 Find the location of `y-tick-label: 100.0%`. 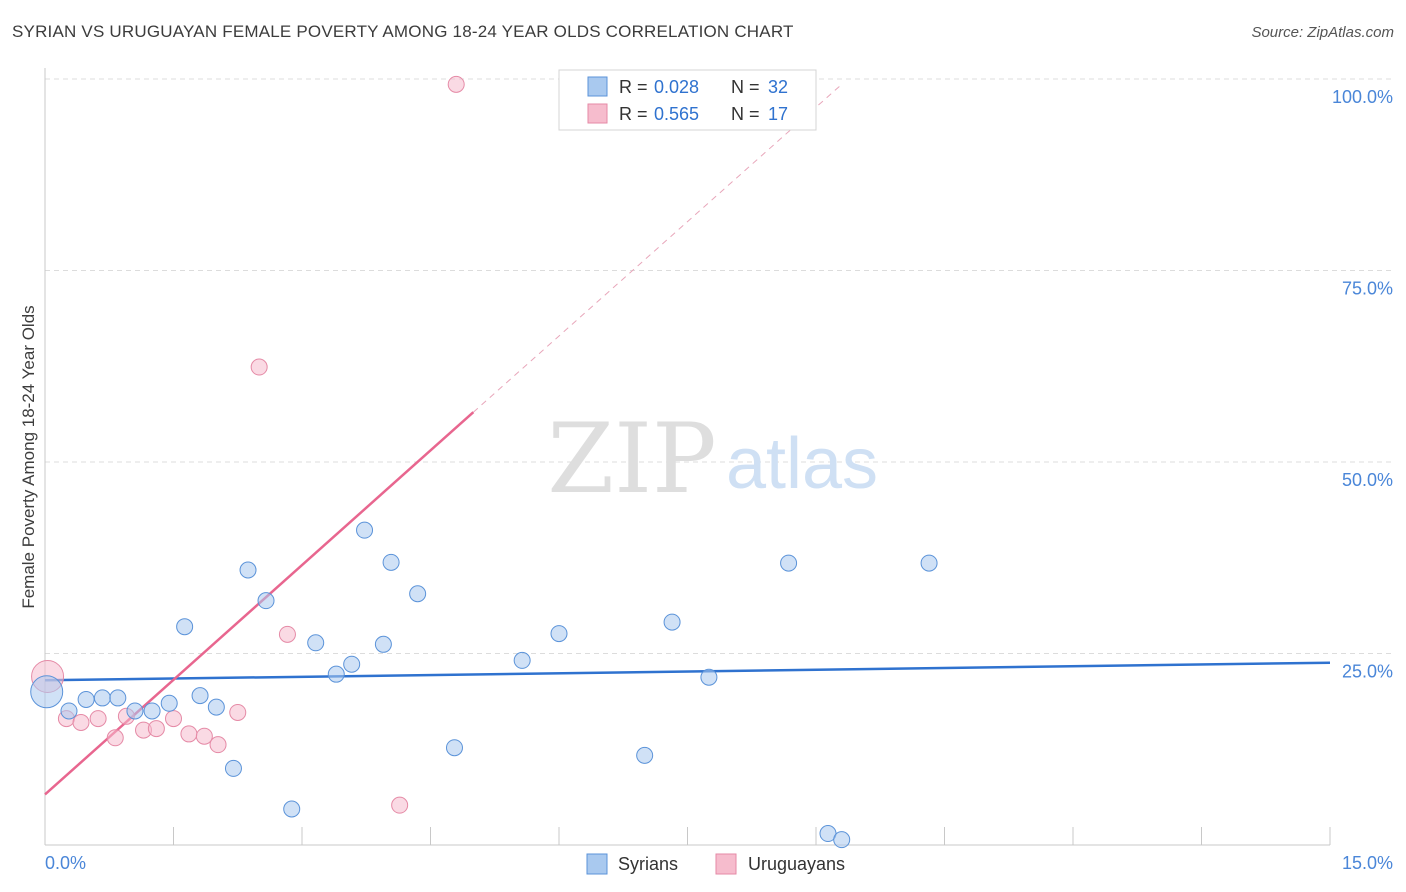

y-tick-label: 100.0% is located at coordinates (1362, 97).